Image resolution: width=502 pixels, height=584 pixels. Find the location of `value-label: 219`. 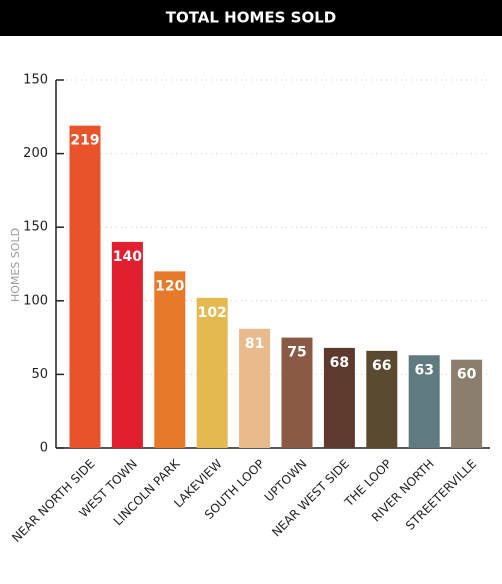

value-label: 219 is located at coordinates (84, 141).